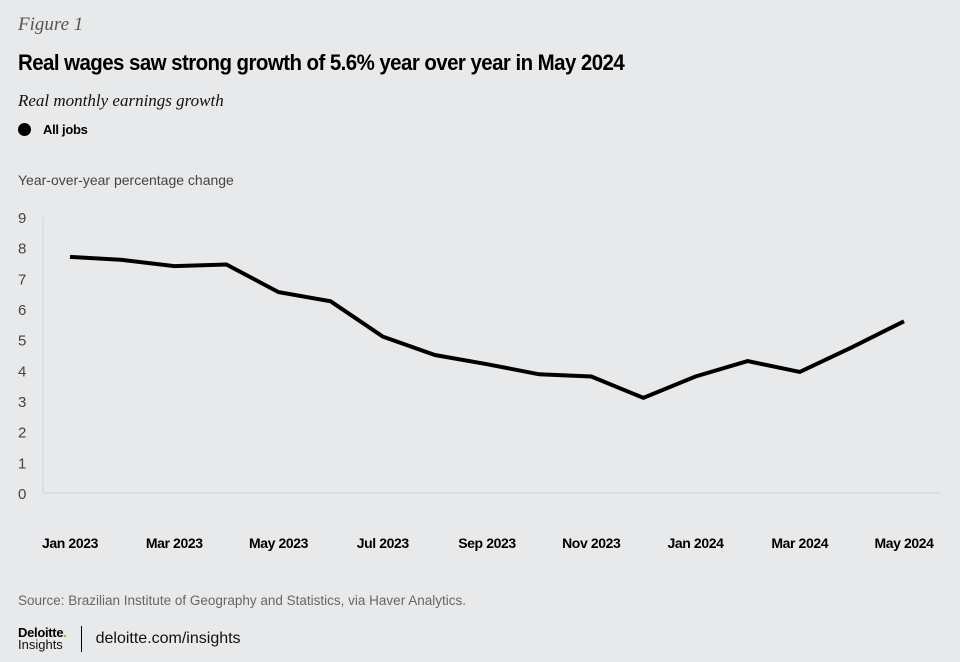 The width and height of the screenshot is (960, 662). I want to click on x-tick-label: Mar 2024, so click(799, 543).